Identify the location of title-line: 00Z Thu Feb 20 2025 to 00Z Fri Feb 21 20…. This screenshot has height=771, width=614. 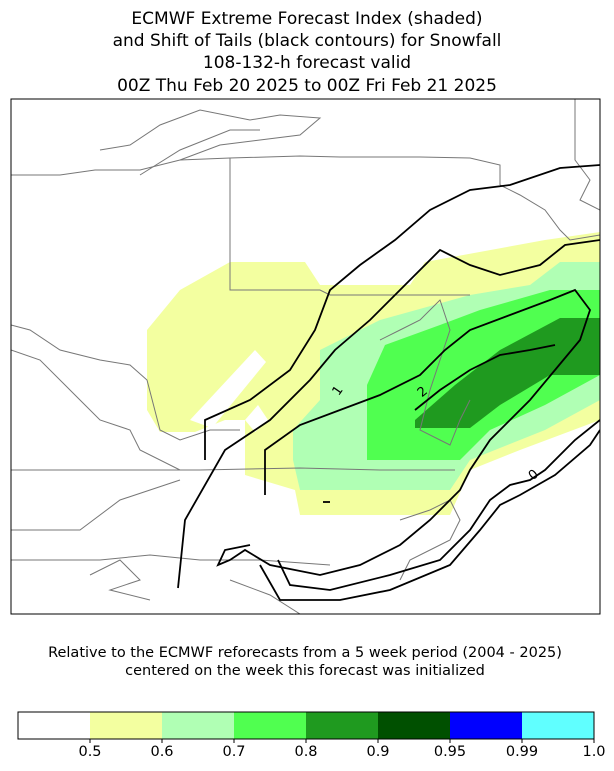
(307, 86).